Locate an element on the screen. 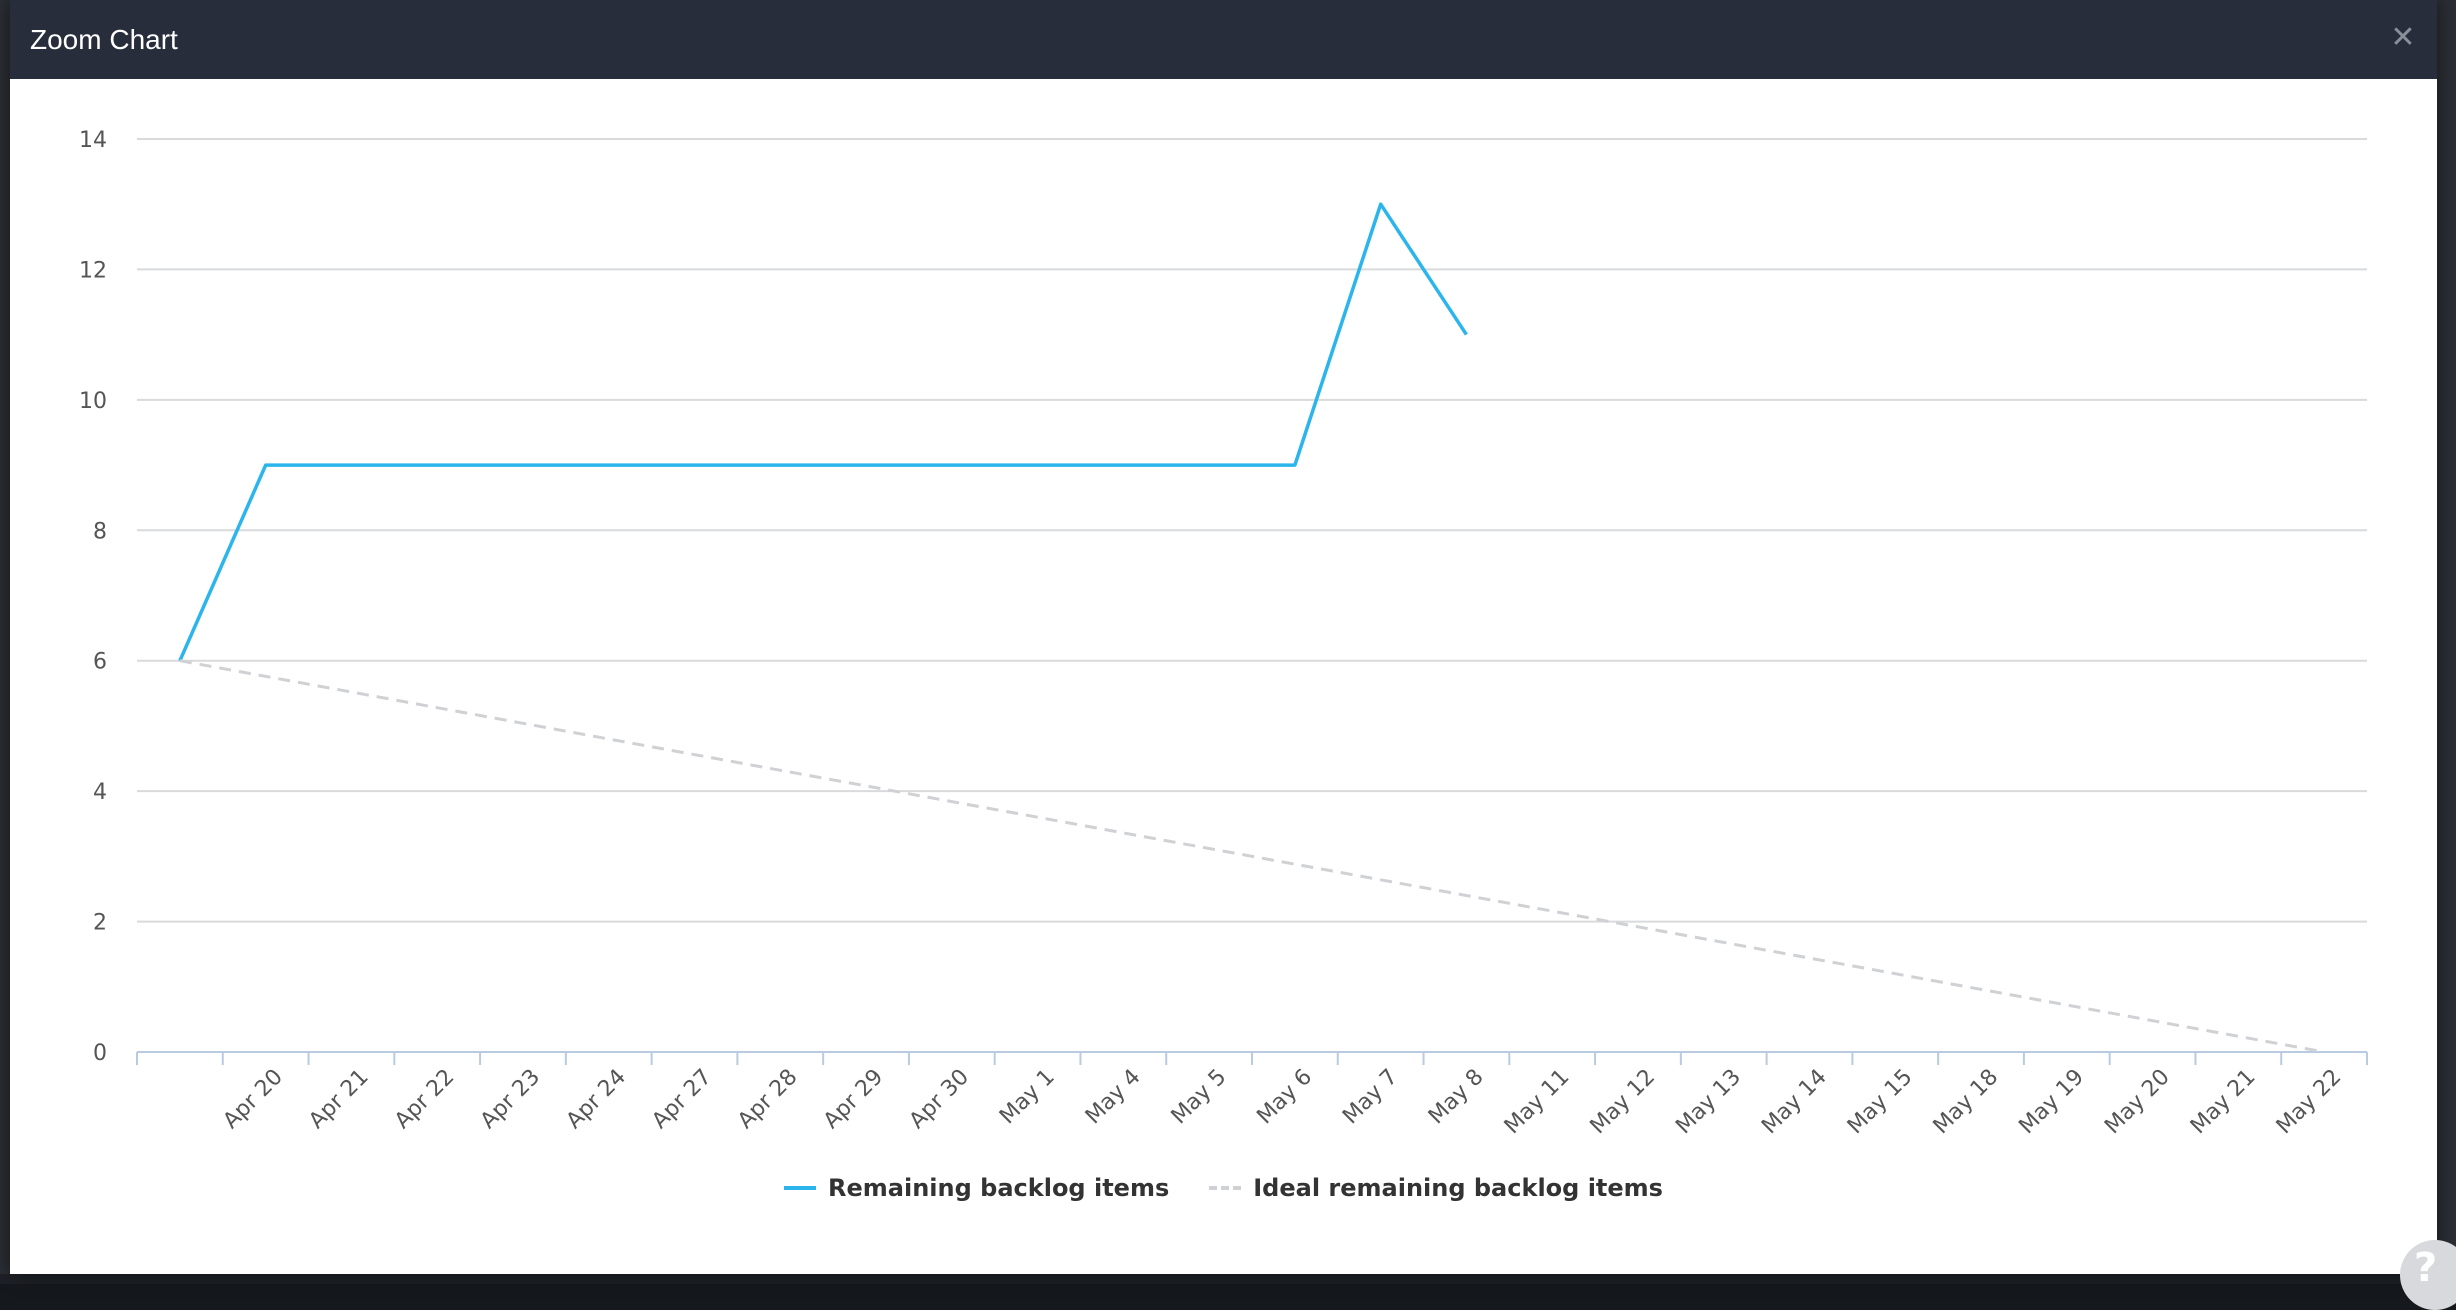 The image size is (2456, 1310). legend-label-ideal: Ideal remaining backlog items is located at coordinates (1458, 1188).